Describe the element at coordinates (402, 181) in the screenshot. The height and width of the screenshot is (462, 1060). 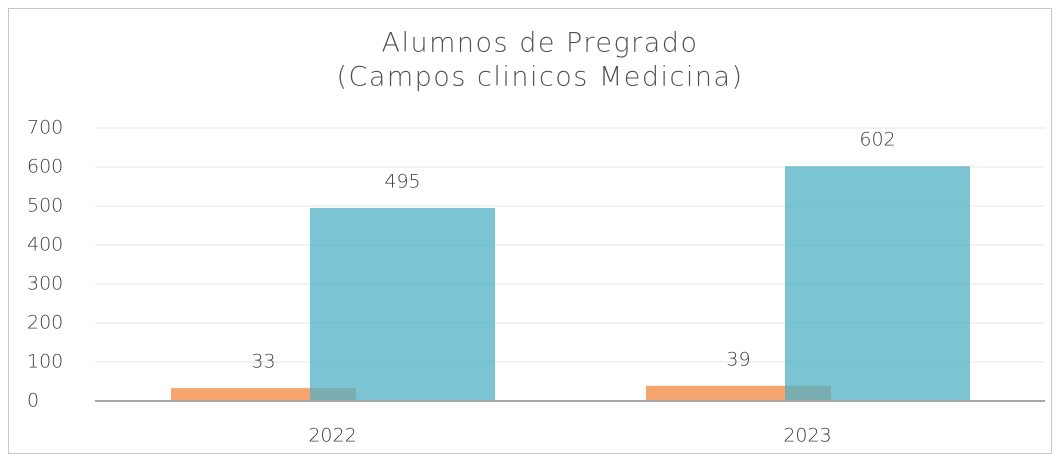
I see `data-label: 495` at that location.